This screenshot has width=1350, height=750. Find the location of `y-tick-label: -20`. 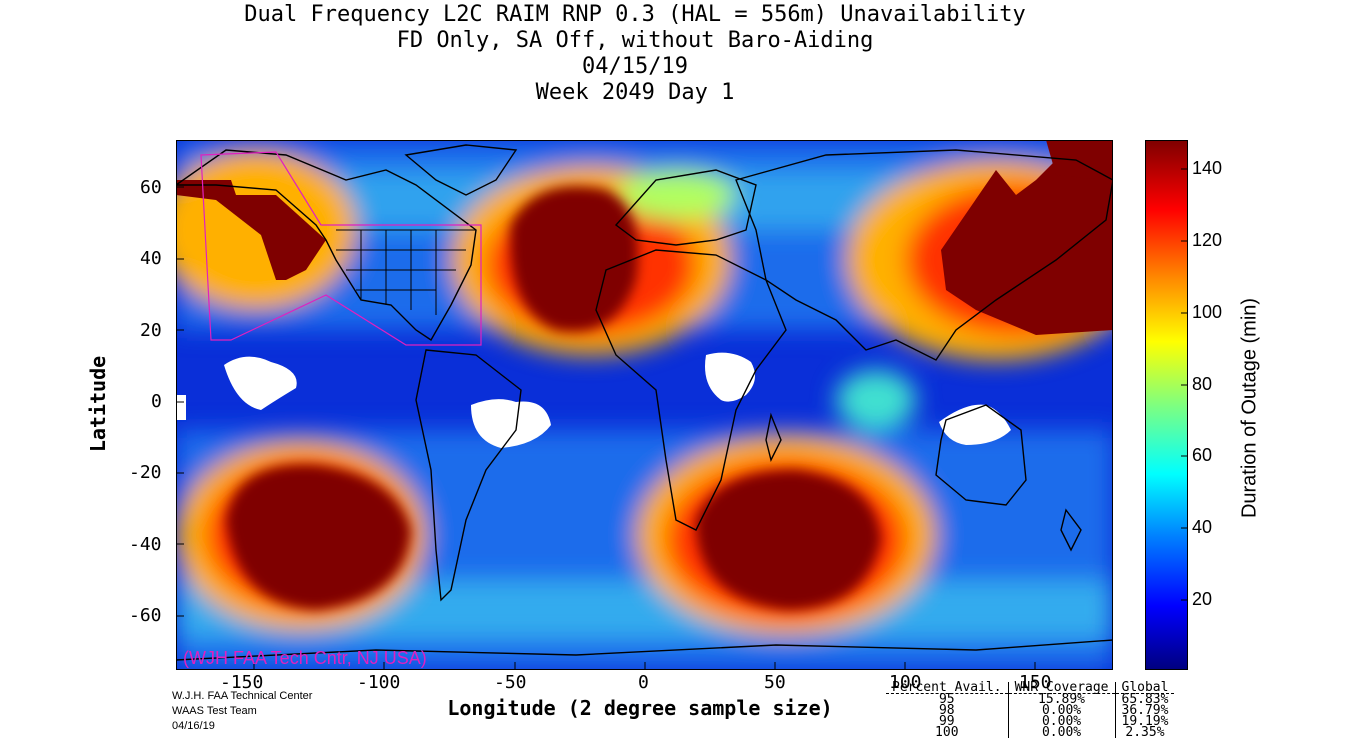

y-tick-label: -20 is located at coordinates (145, 472).